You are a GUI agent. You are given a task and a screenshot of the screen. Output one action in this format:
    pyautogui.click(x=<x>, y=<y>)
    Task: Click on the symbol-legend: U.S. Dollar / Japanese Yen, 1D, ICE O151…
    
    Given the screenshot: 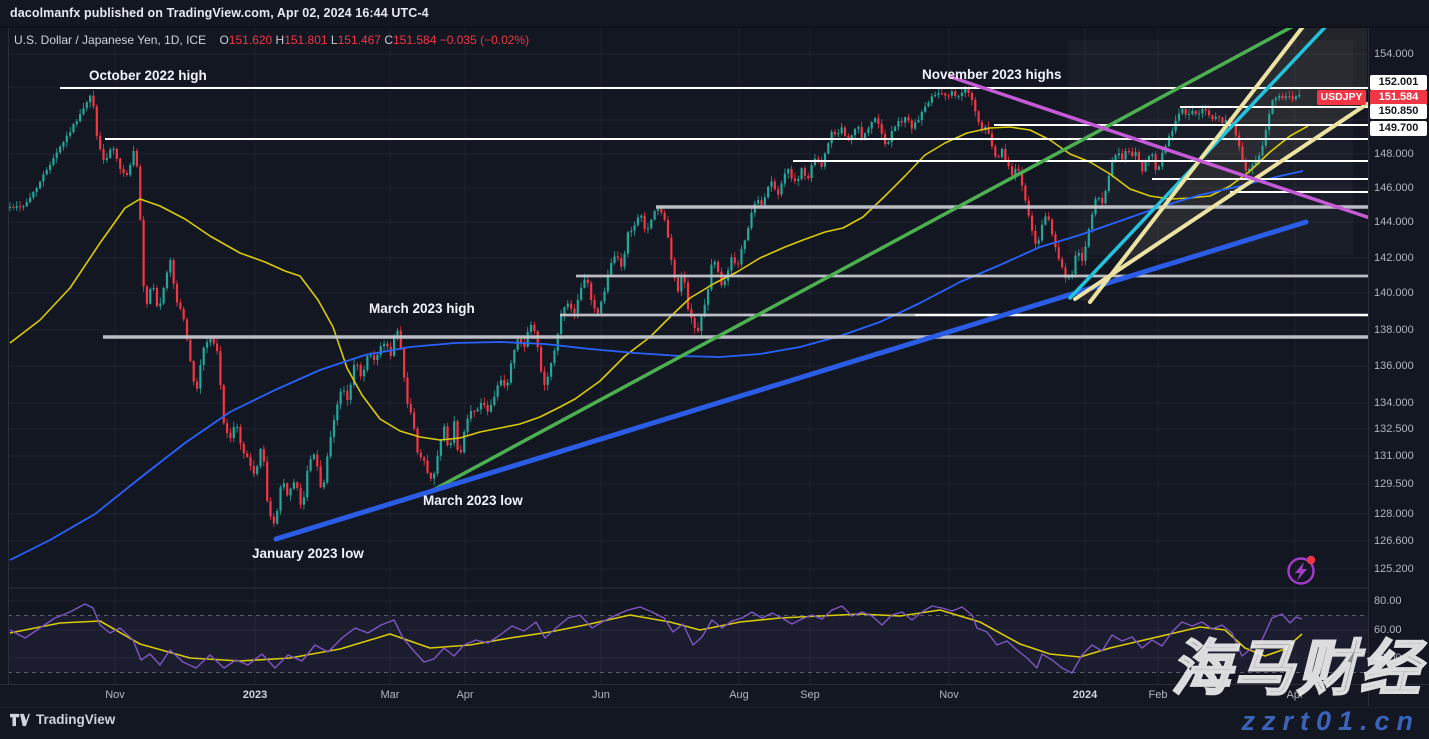 What is the action you would take?
    pyautogui.click(x=271, y=40)
    